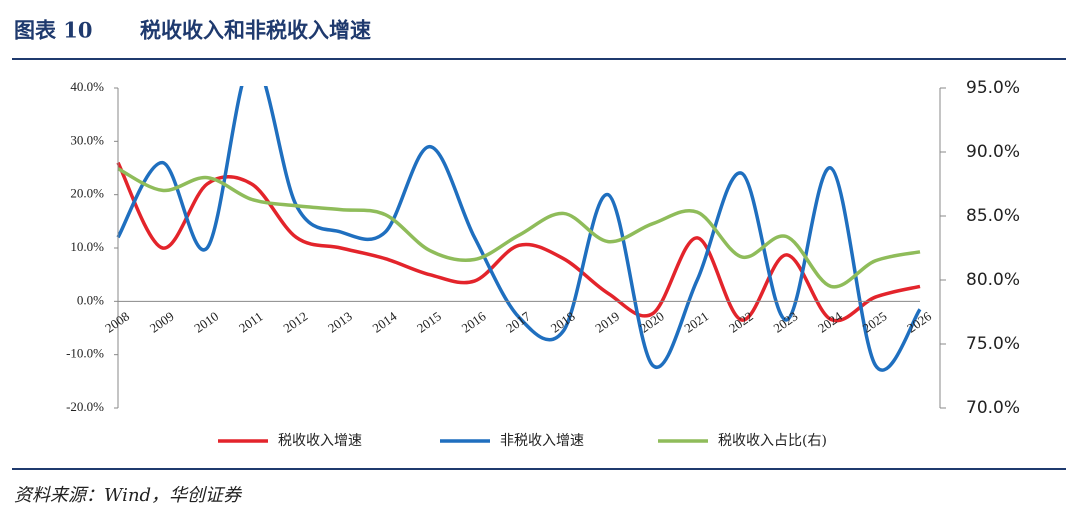 The image size is (1080, 523). I want to click on y-tick-label: 0.0%, so click(90, 299).